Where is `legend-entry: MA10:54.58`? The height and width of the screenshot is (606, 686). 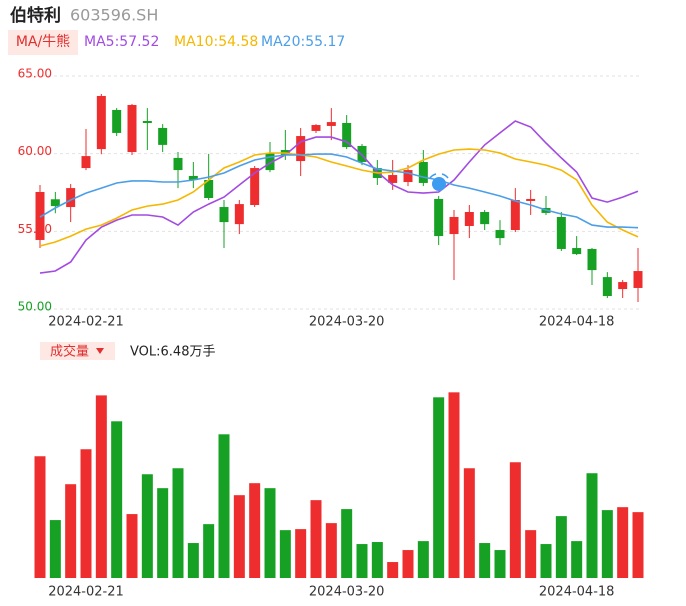
legend-entry: MA10:54.58 is located at coordinates (216, 42).